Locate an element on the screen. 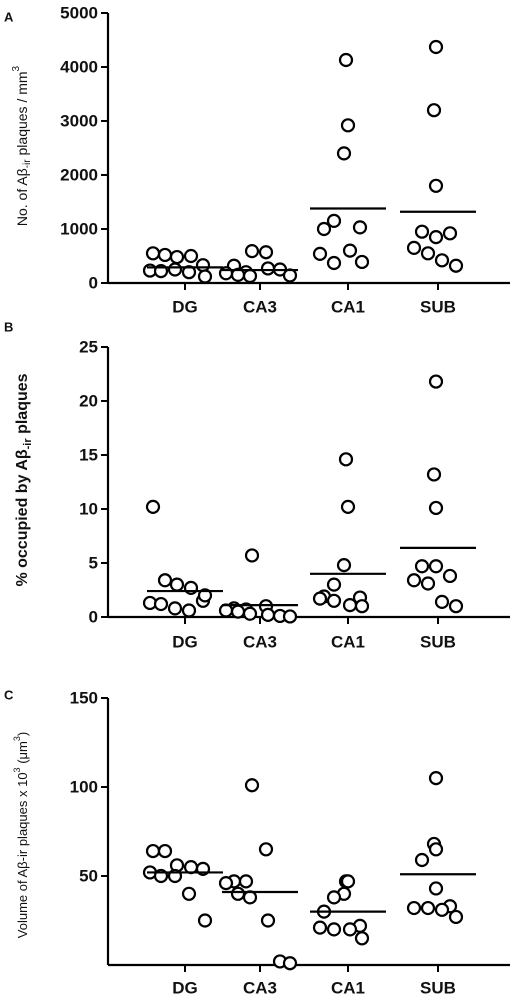 The width and height of the screenshot is (519, 1000). y-axis-title: No. of Aβ-ir plaques / mm3 is located at coordinates (22, 145).